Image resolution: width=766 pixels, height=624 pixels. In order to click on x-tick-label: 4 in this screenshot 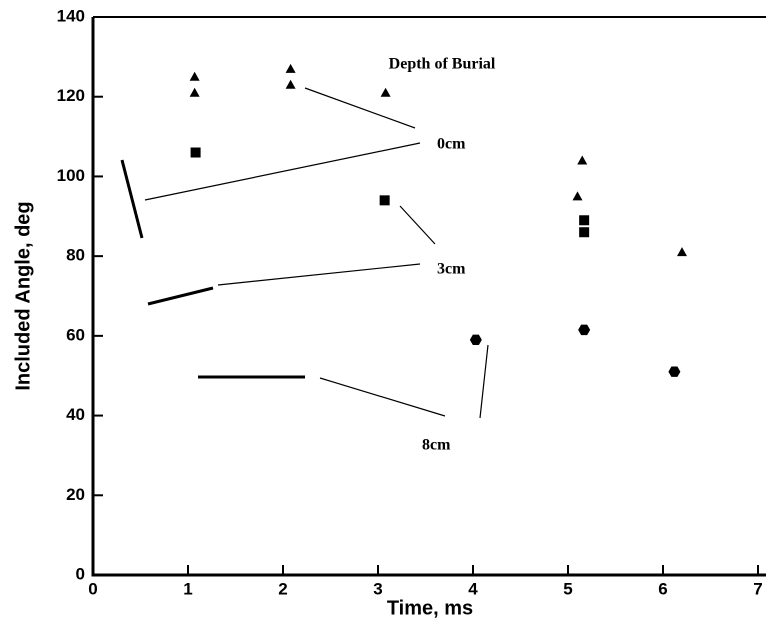, I will do `click(473, 588)`.